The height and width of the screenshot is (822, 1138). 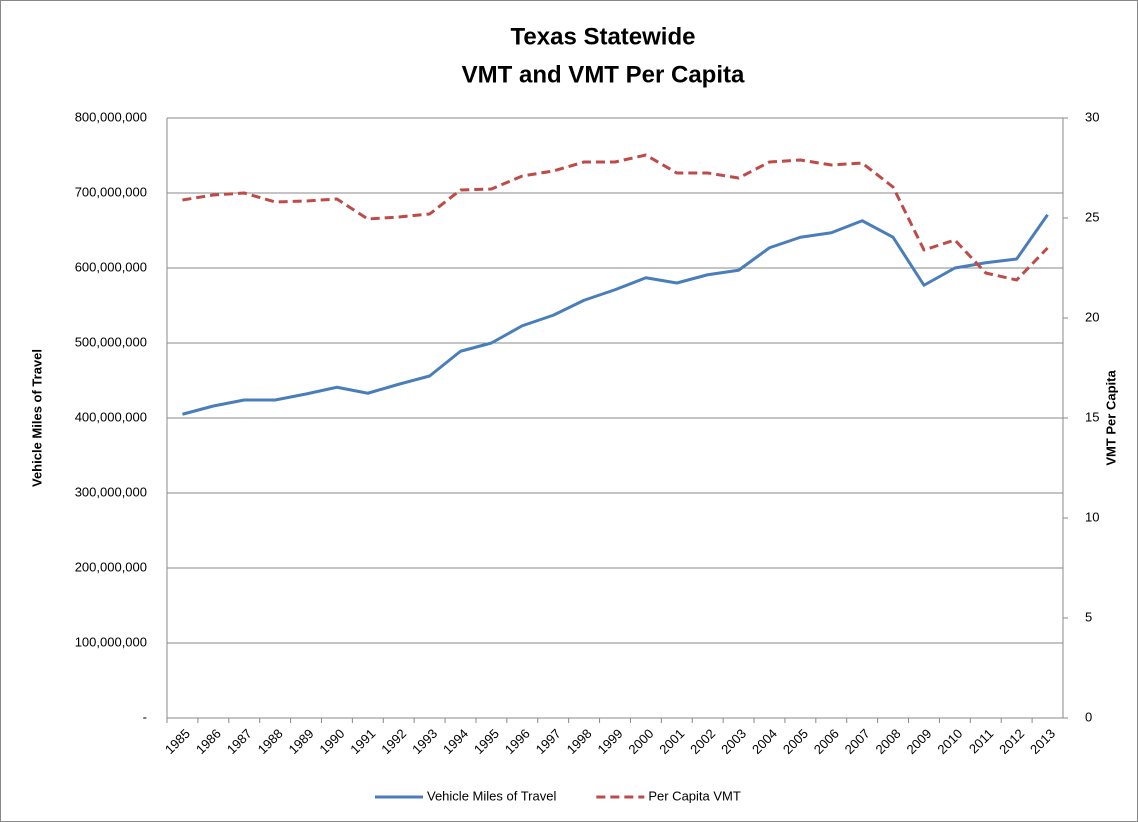 I want to click on y-tick-label: 400,000,000, so click(x=111, y=416).